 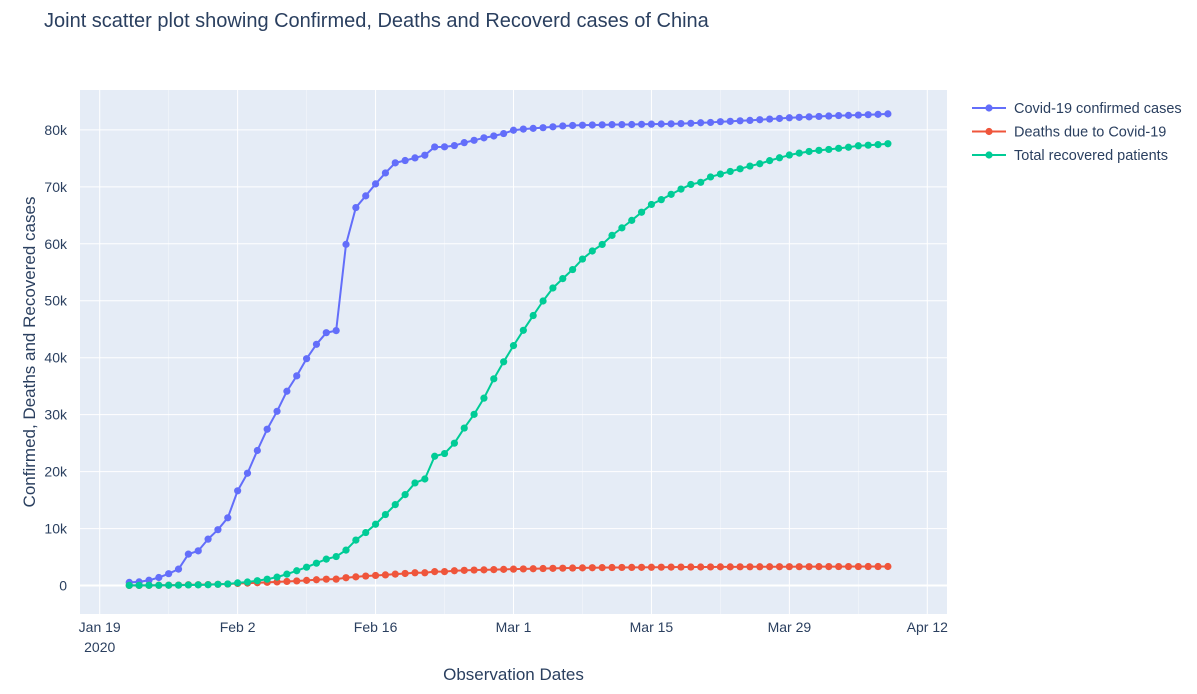 I want to click on y-tick-label: 30k, so click(x=56, y=415).